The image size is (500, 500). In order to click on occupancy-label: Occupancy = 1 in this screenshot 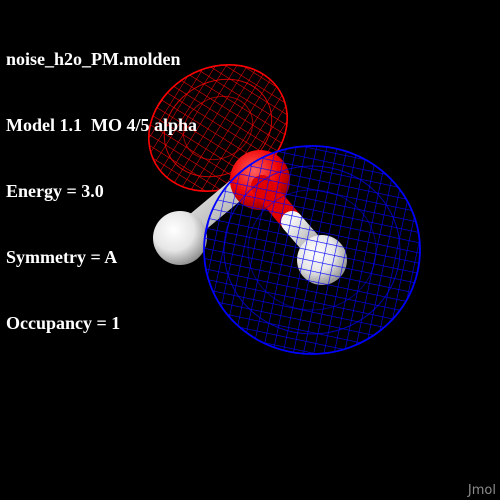, I will do `click(63, 323)`.